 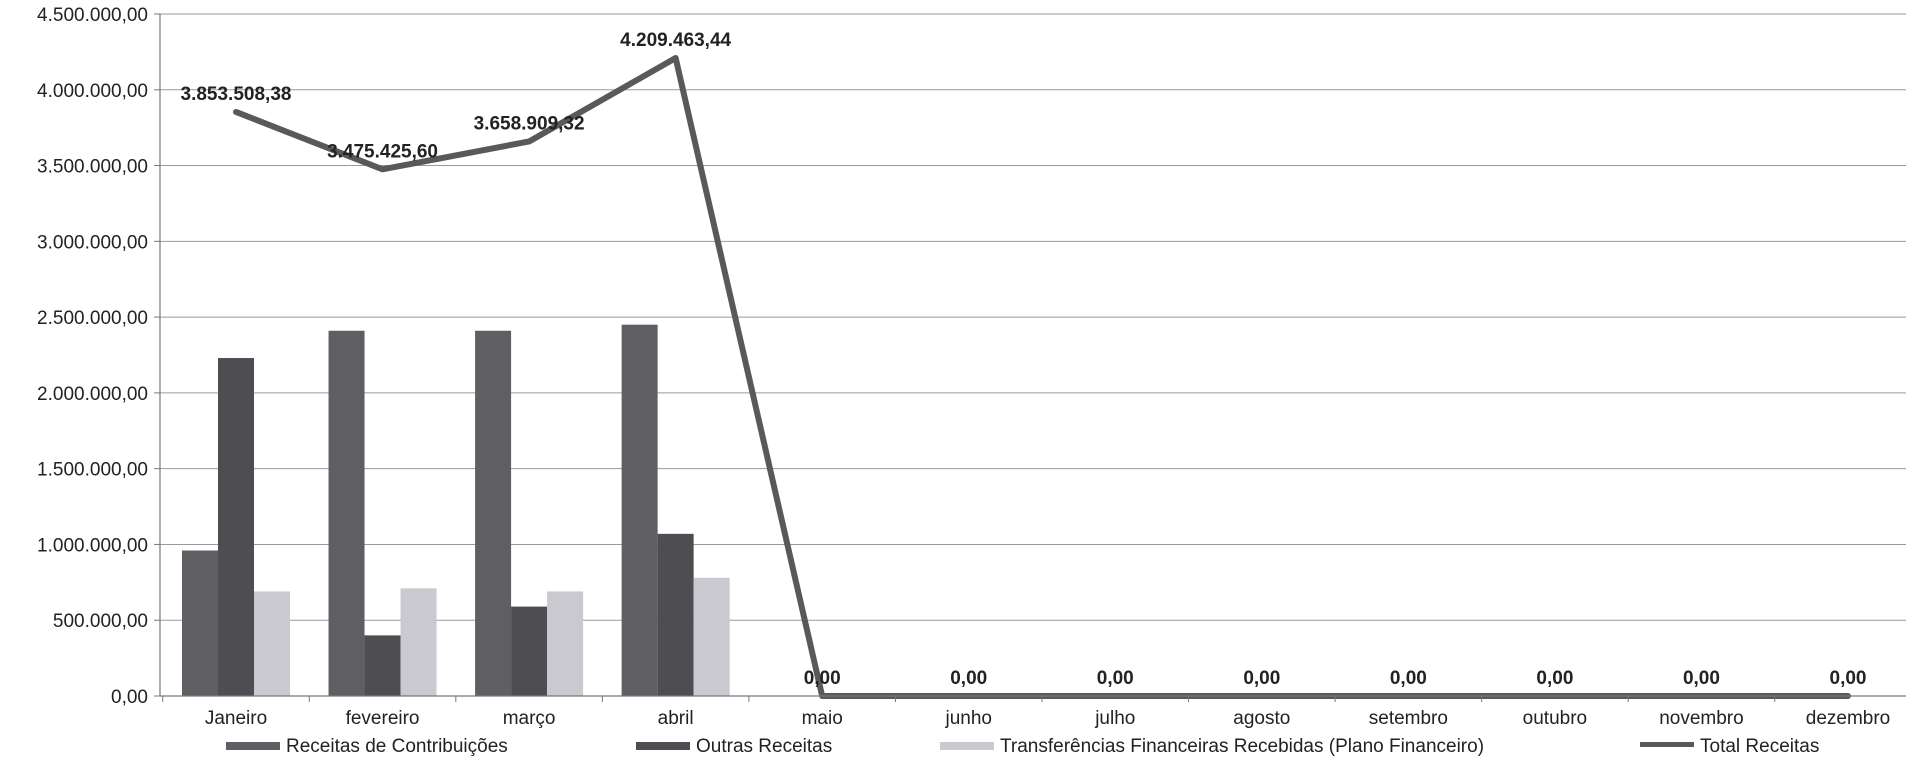 What do you see at coordinates (456, 510) in the screenshot?
I see `bar-series` at bounding box center [456, 510].